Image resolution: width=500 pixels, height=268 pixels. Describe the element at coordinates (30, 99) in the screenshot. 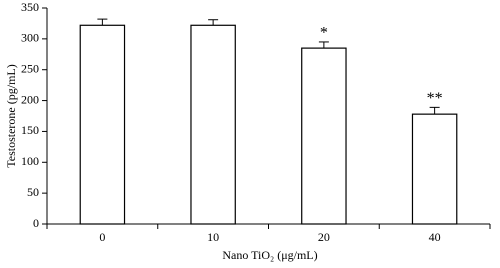

I see `y-tick-label: 200` at that location.